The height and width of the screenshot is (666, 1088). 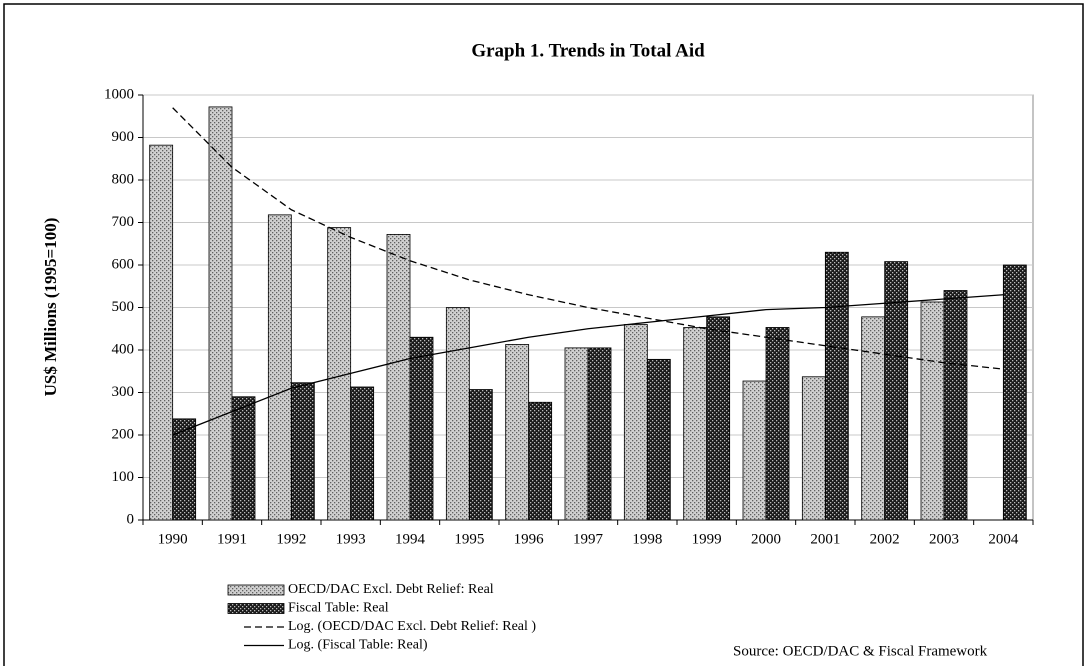 I want to click on legend-label: Fiscal Table: Real, so click(x=338, y=608).